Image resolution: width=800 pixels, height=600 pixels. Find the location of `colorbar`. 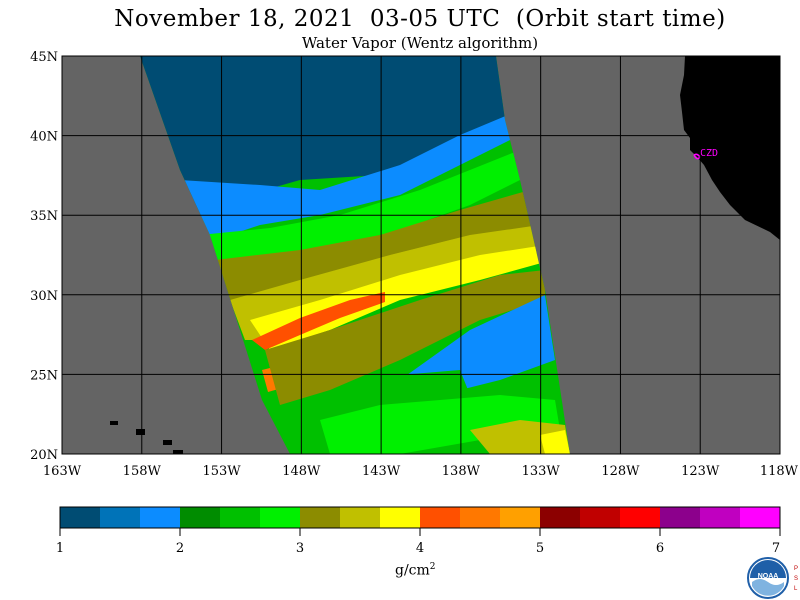

colorbar is located at coordinates (420, 517).